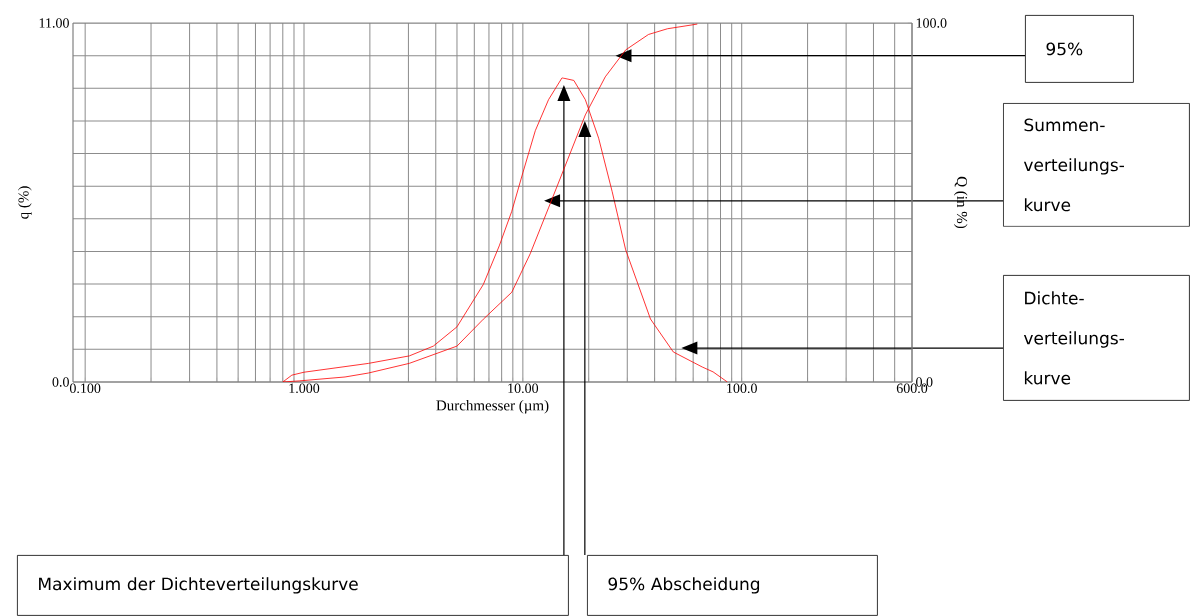 This screenshot has width=1190, height=616. I want to click on y-tick-label: 11.00, so click(54, 23).